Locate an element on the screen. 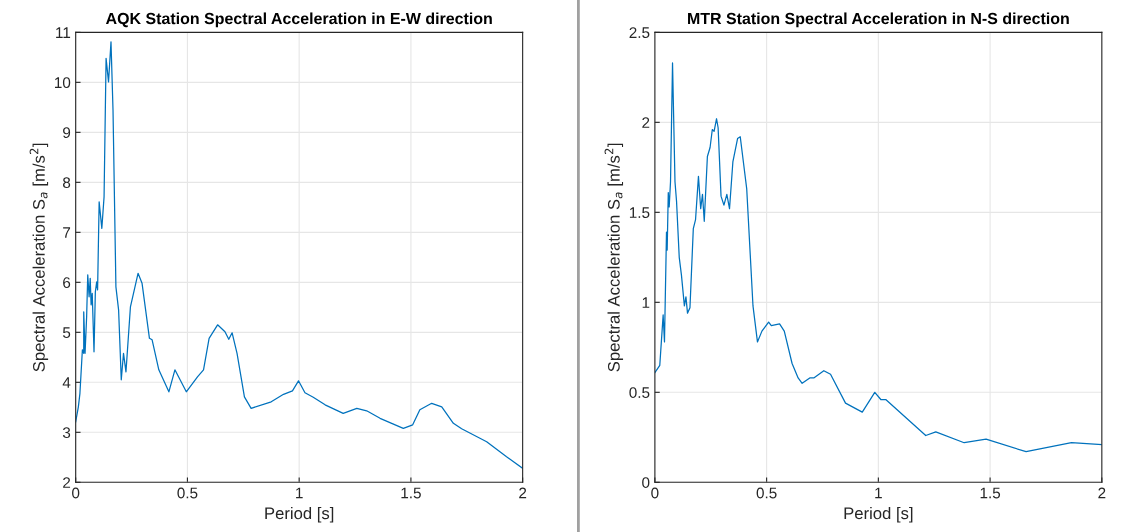  y-tick-label: 5 is located at coordinates (66, 333).